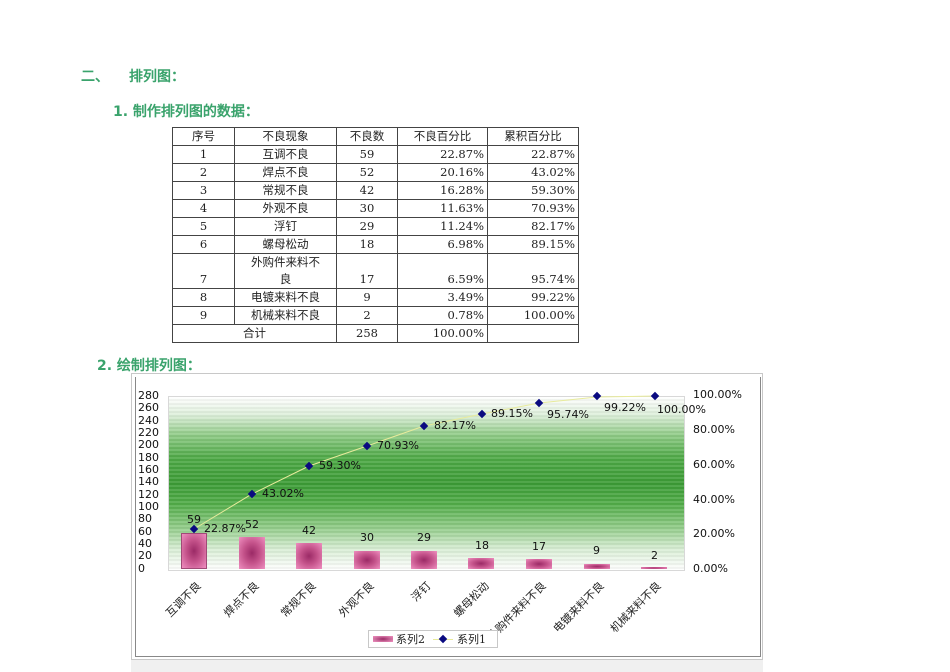 Image resolution: width=950 pixels, height=672 pixels. Describe the element at coordinates (442, 315) in the screenshot. I see `cell-percent: 0.78%` at that location.